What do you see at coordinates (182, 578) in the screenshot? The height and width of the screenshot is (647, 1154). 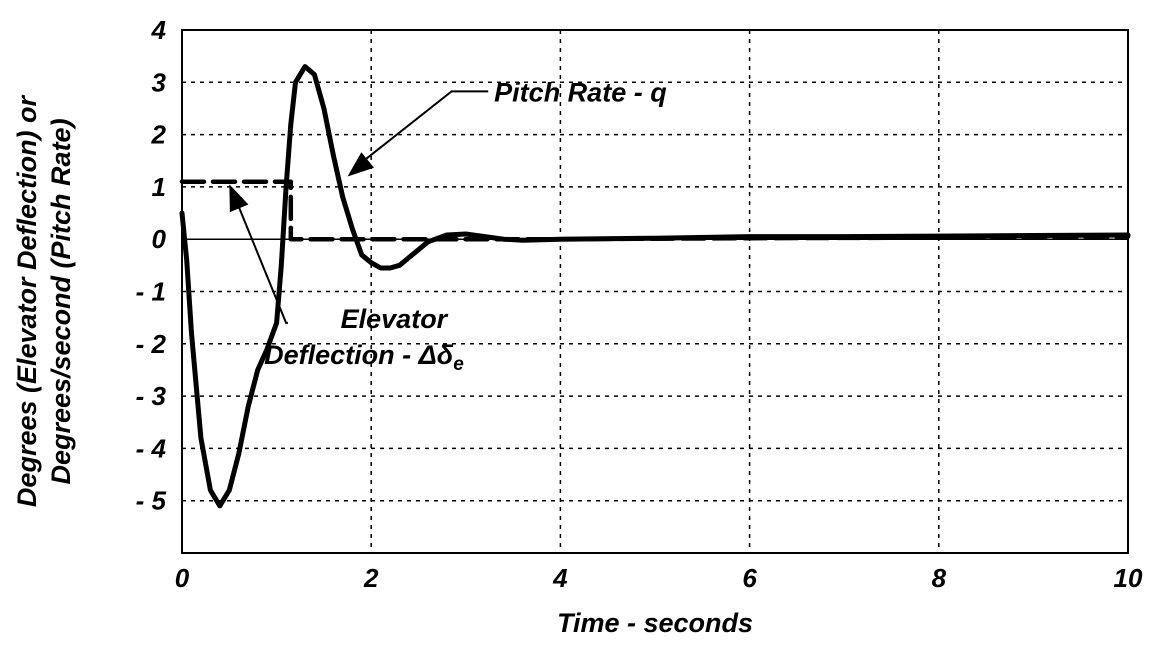 I see `x-tick-label: 0` at bounding box center [182, 578].